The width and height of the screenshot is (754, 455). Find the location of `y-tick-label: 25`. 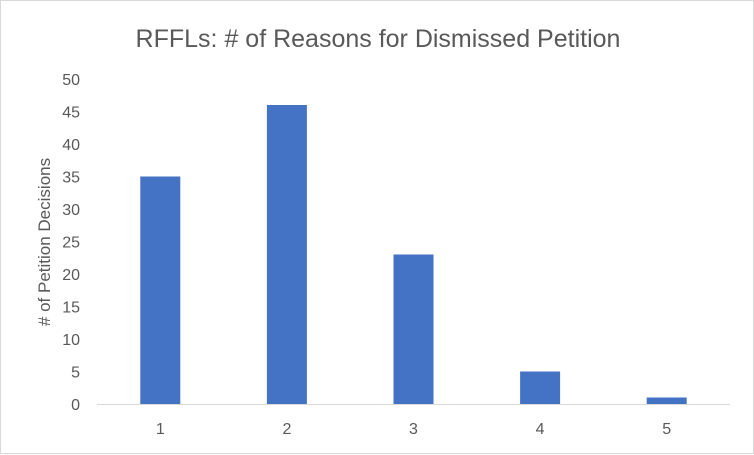

y-tick-label: 25 is located at coordinates (71, 243).